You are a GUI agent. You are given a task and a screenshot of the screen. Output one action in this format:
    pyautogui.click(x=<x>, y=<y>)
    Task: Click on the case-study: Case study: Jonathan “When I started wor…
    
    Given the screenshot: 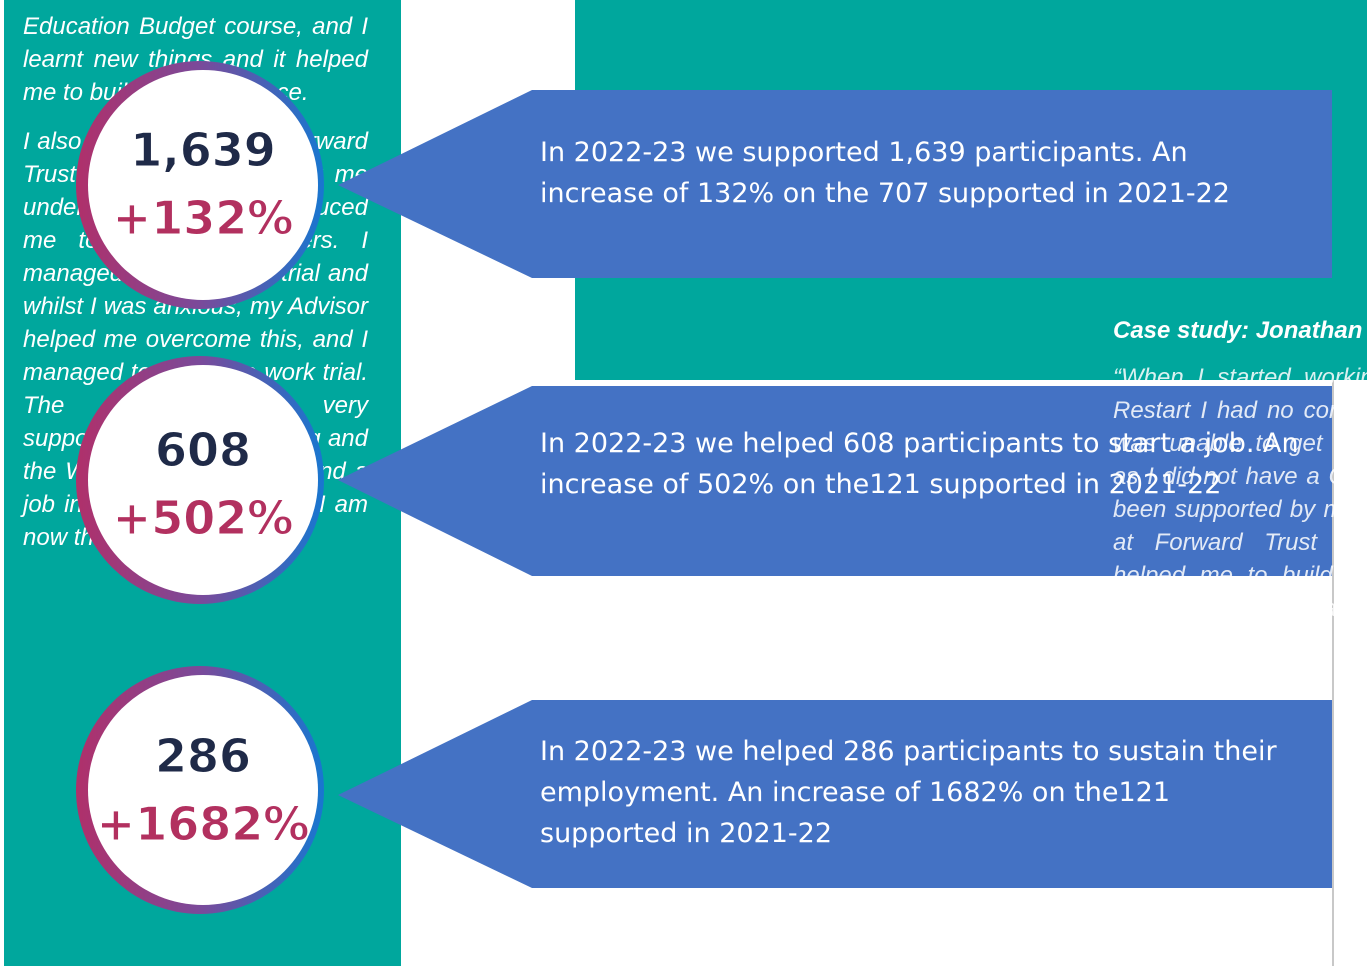 What is the action you would take?
    pyautogui.click(x=1240, y=530)
    